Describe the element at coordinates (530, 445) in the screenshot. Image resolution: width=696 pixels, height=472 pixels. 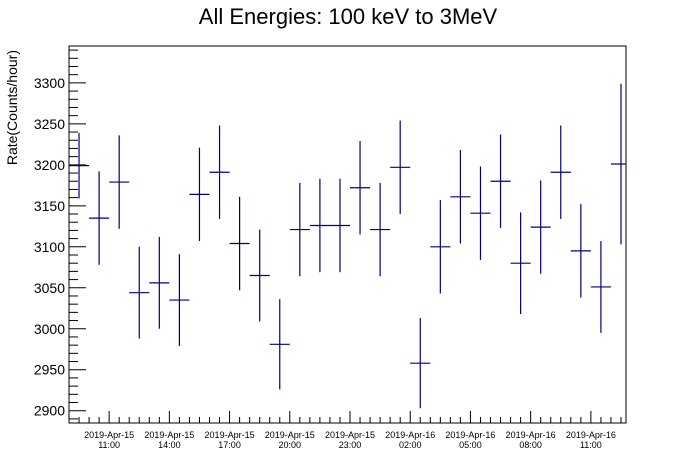
I see `x-tick-label-time: 08:00` at that location.